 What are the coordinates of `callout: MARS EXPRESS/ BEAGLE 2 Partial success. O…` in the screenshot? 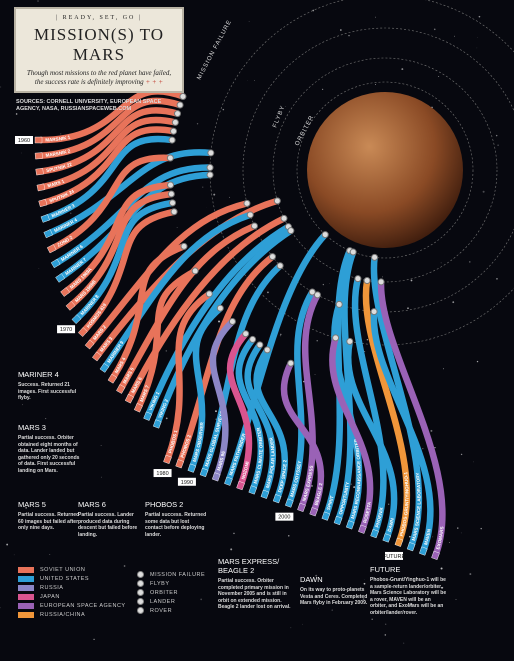 It's located at (257, 584).